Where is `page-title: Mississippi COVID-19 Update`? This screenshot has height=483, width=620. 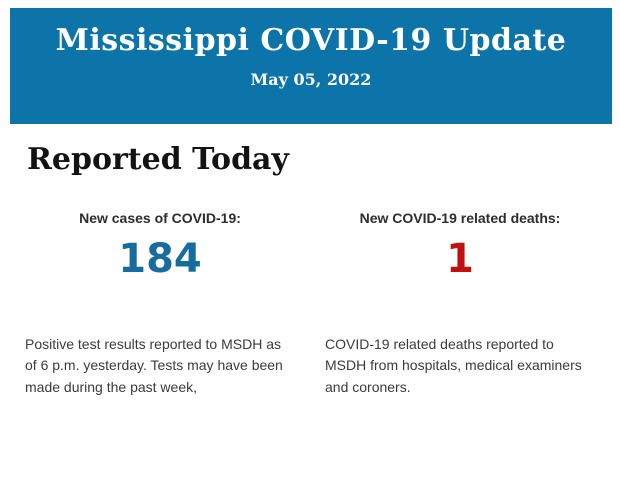
page-title: Mississippi COVID-19 Update is located at coordinates (311, 40).